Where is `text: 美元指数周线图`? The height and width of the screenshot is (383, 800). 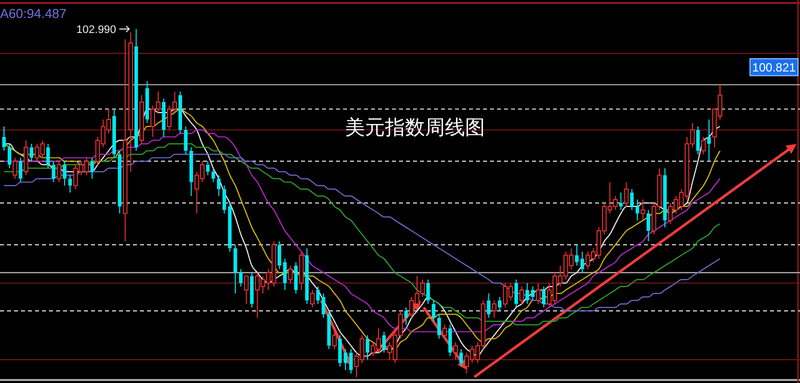 text: 美元指数周线图 is located at coordinates (415, 127).